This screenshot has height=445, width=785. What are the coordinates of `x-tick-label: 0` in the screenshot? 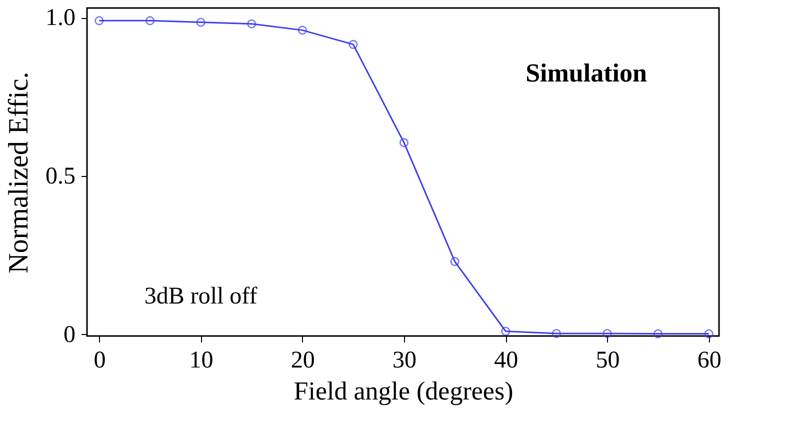 It's located at (100, 361).